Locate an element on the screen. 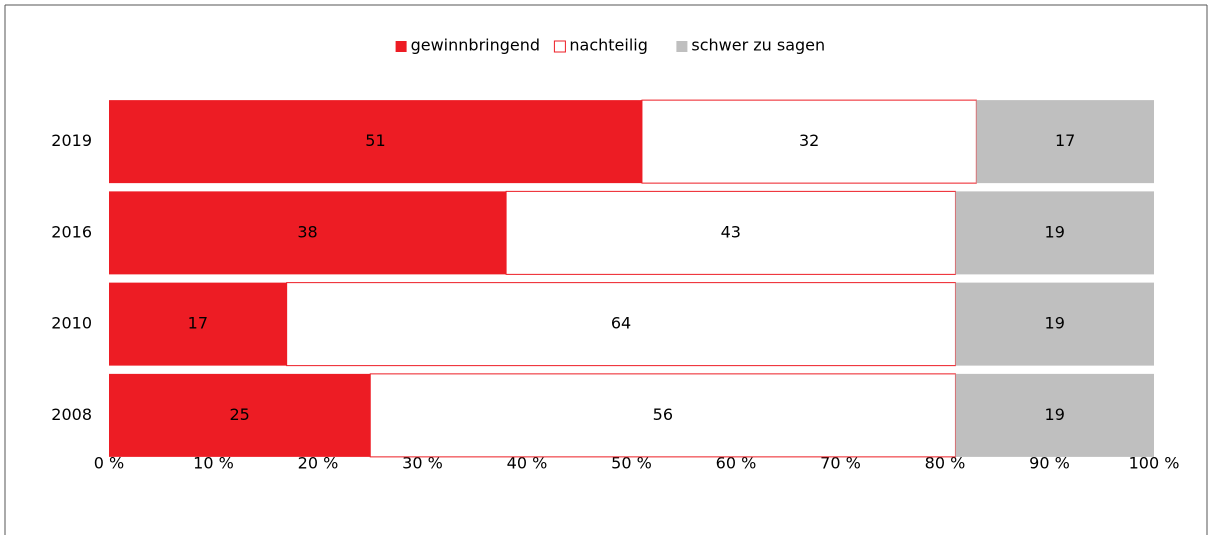 The width and height of the screenshot is (1212, 539). legend-label: nachteilig is located at coordinates (608, 45).